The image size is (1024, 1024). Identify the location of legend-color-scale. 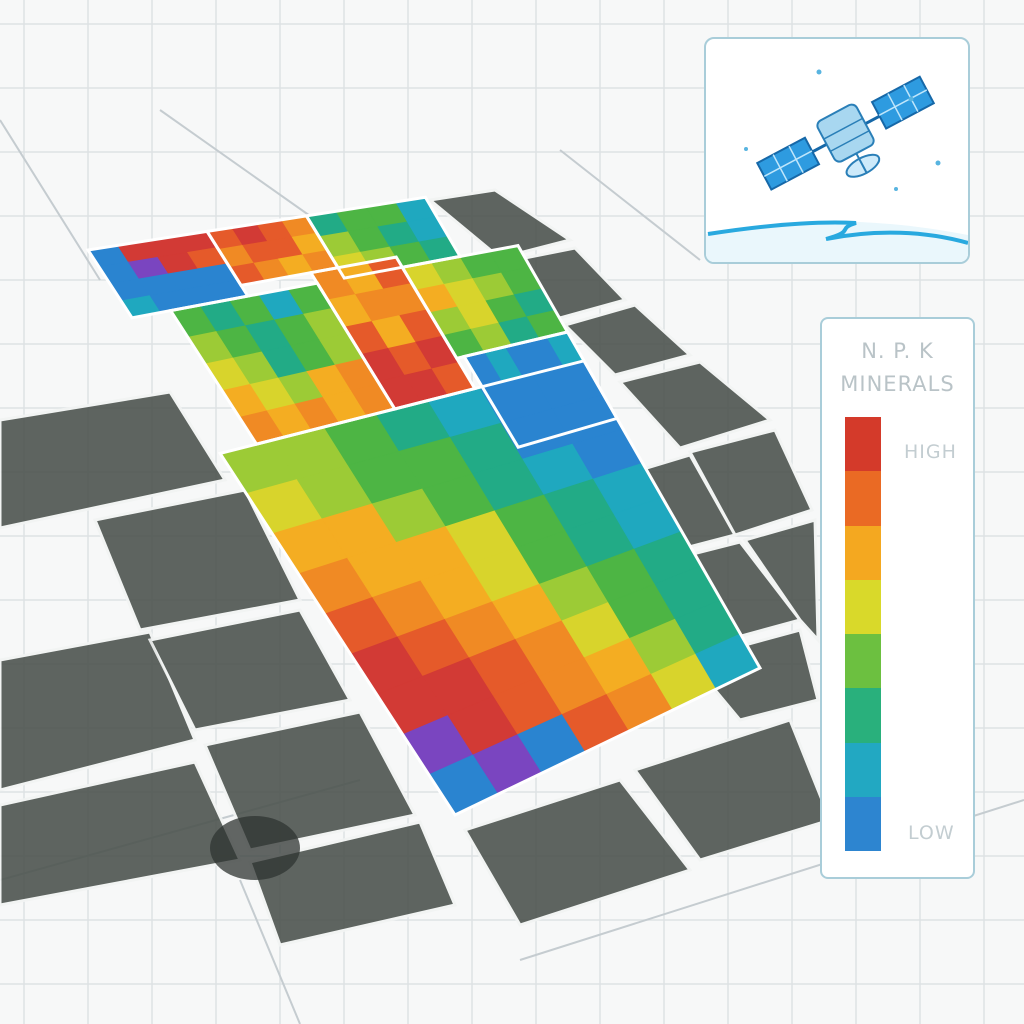
(863, 634).